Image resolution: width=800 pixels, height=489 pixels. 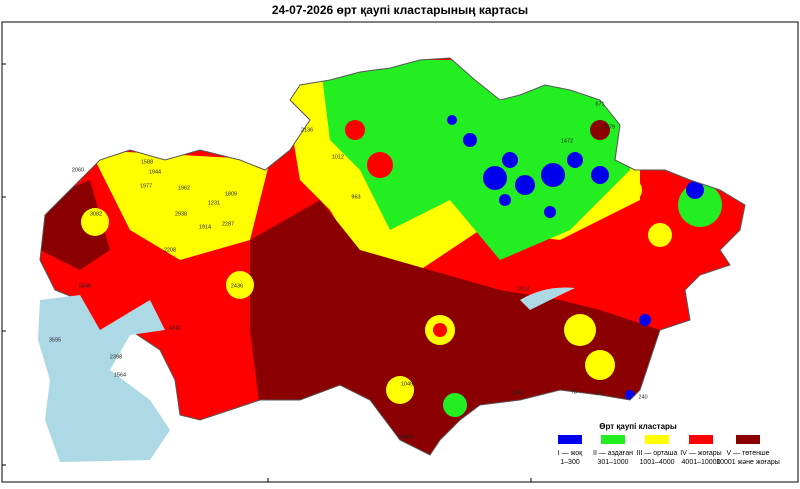 I want to click on legend-range: 1–300, so click(x=570, y=462).